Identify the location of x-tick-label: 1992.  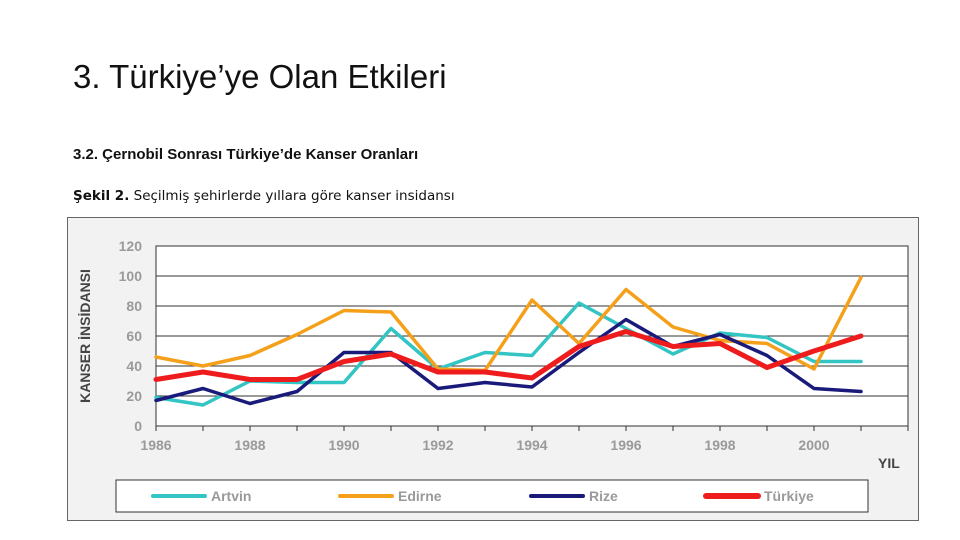
(437, 445).